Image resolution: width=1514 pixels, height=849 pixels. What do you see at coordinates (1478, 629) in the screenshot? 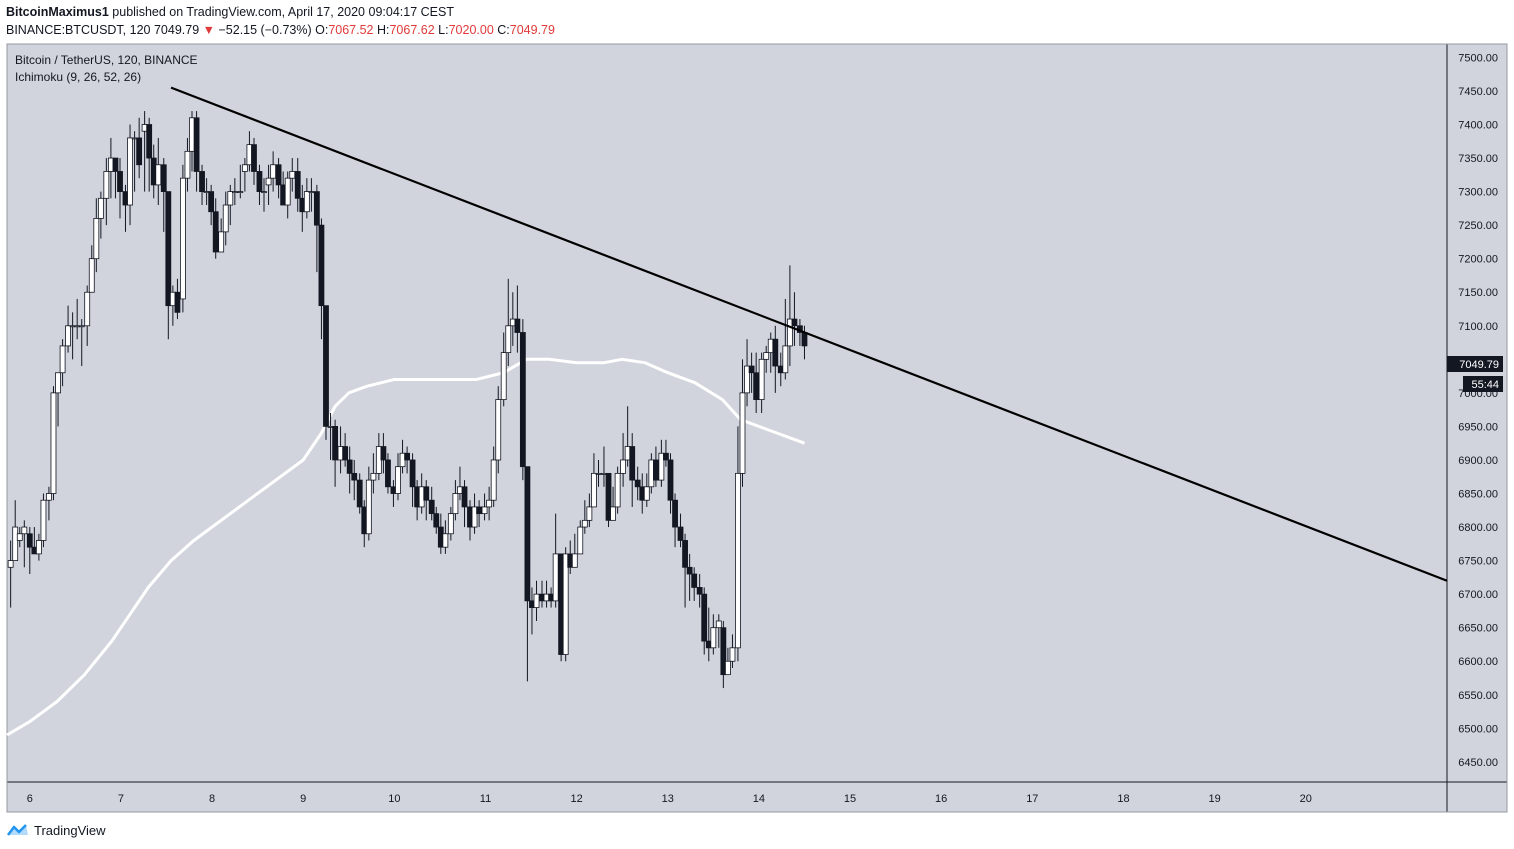
I see `y-tick-label: 6650.00` at bounding box center [1478, 629].